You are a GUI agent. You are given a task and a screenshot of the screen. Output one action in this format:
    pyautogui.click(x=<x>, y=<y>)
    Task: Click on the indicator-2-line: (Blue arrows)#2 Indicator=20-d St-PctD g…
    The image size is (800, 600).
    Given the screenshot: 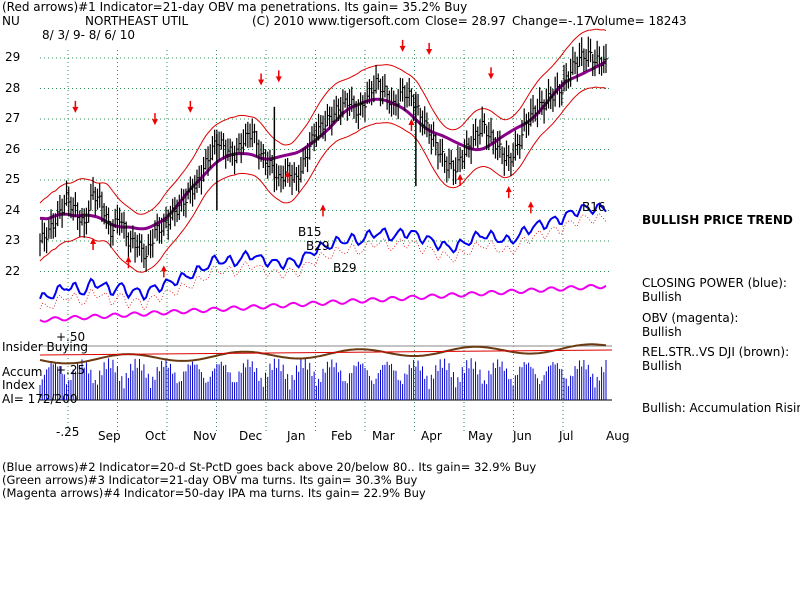 What is the action you would take?
    pyautogui.click(x=269, y=467)
    